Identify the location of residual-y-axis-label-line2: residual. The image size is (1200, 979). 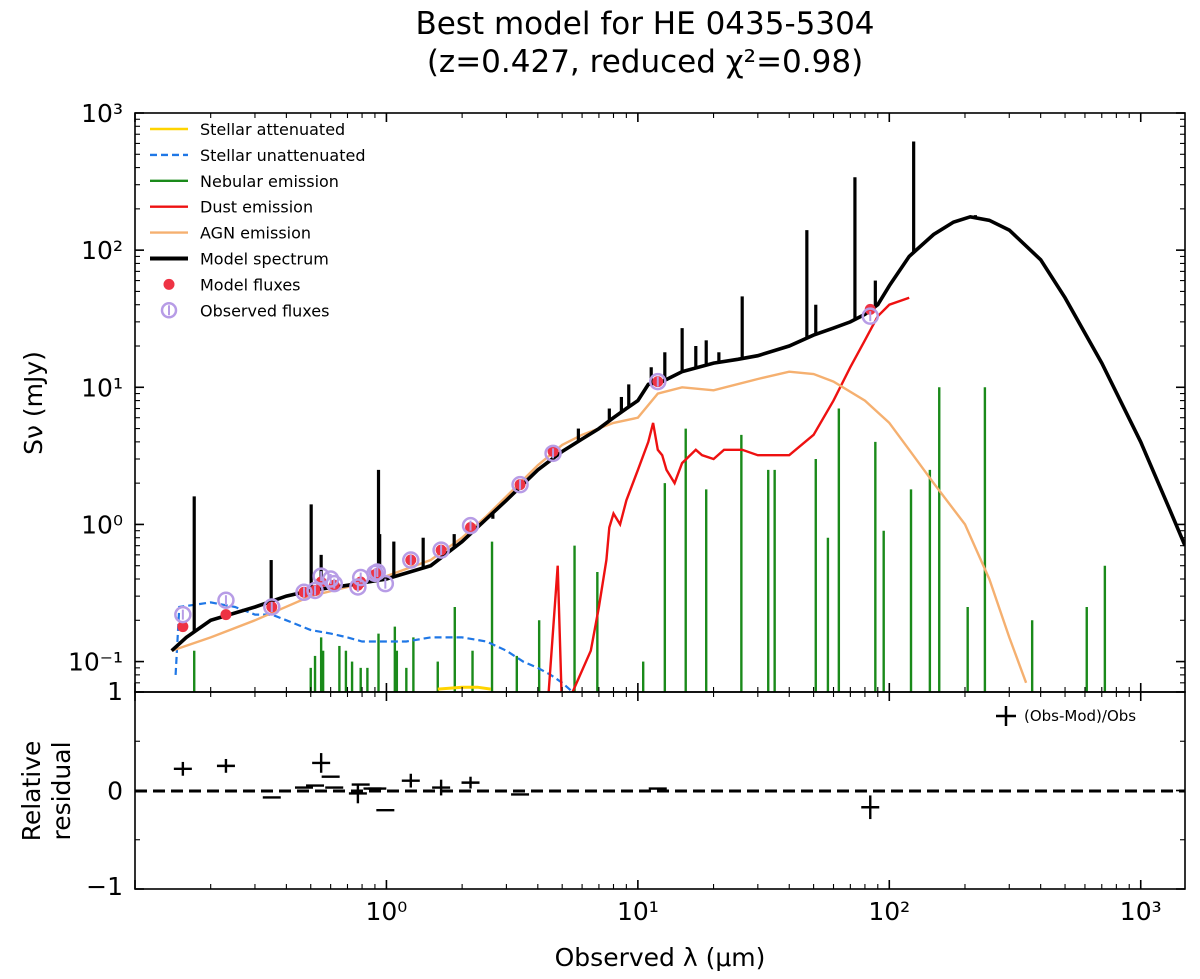
(61, 790).